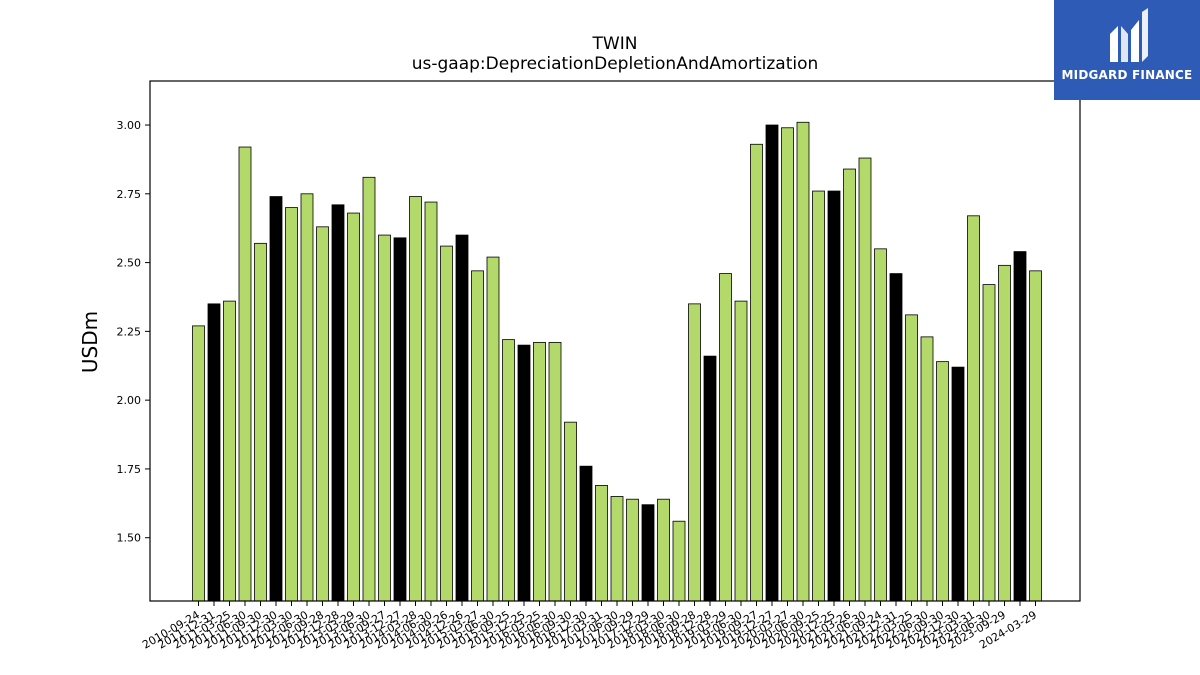 The image size is (1200, 675). What do you see at coordinates (129, 469) in the screenshot?
I see `y-tick-label: 1.75` at bounding box center [129, 469].